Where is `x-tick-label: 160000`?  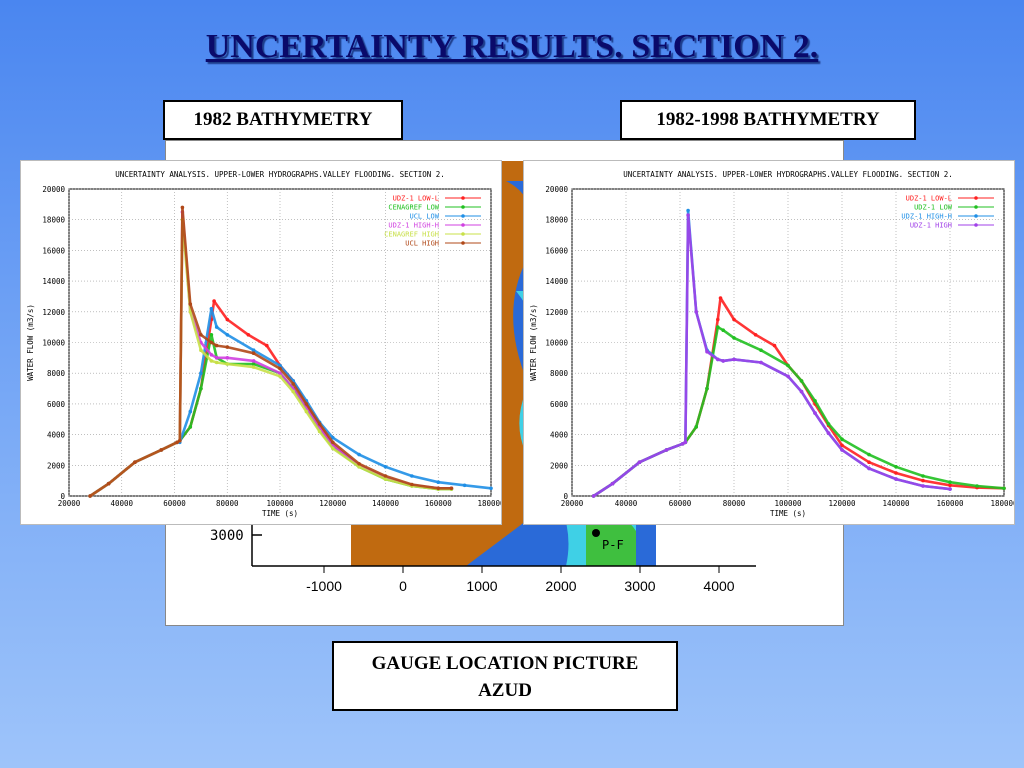
x-tick-label: 160000 is located at coordinates (439, 503).